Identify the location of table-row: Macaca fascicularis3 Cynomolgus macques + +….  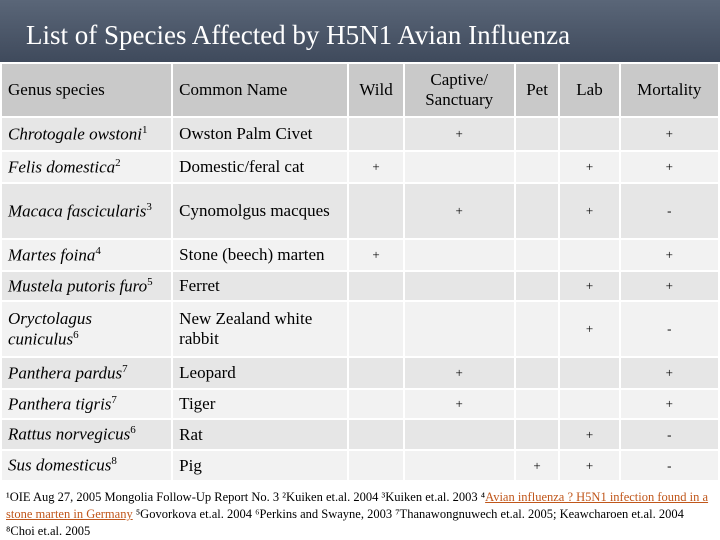
(360, 211).